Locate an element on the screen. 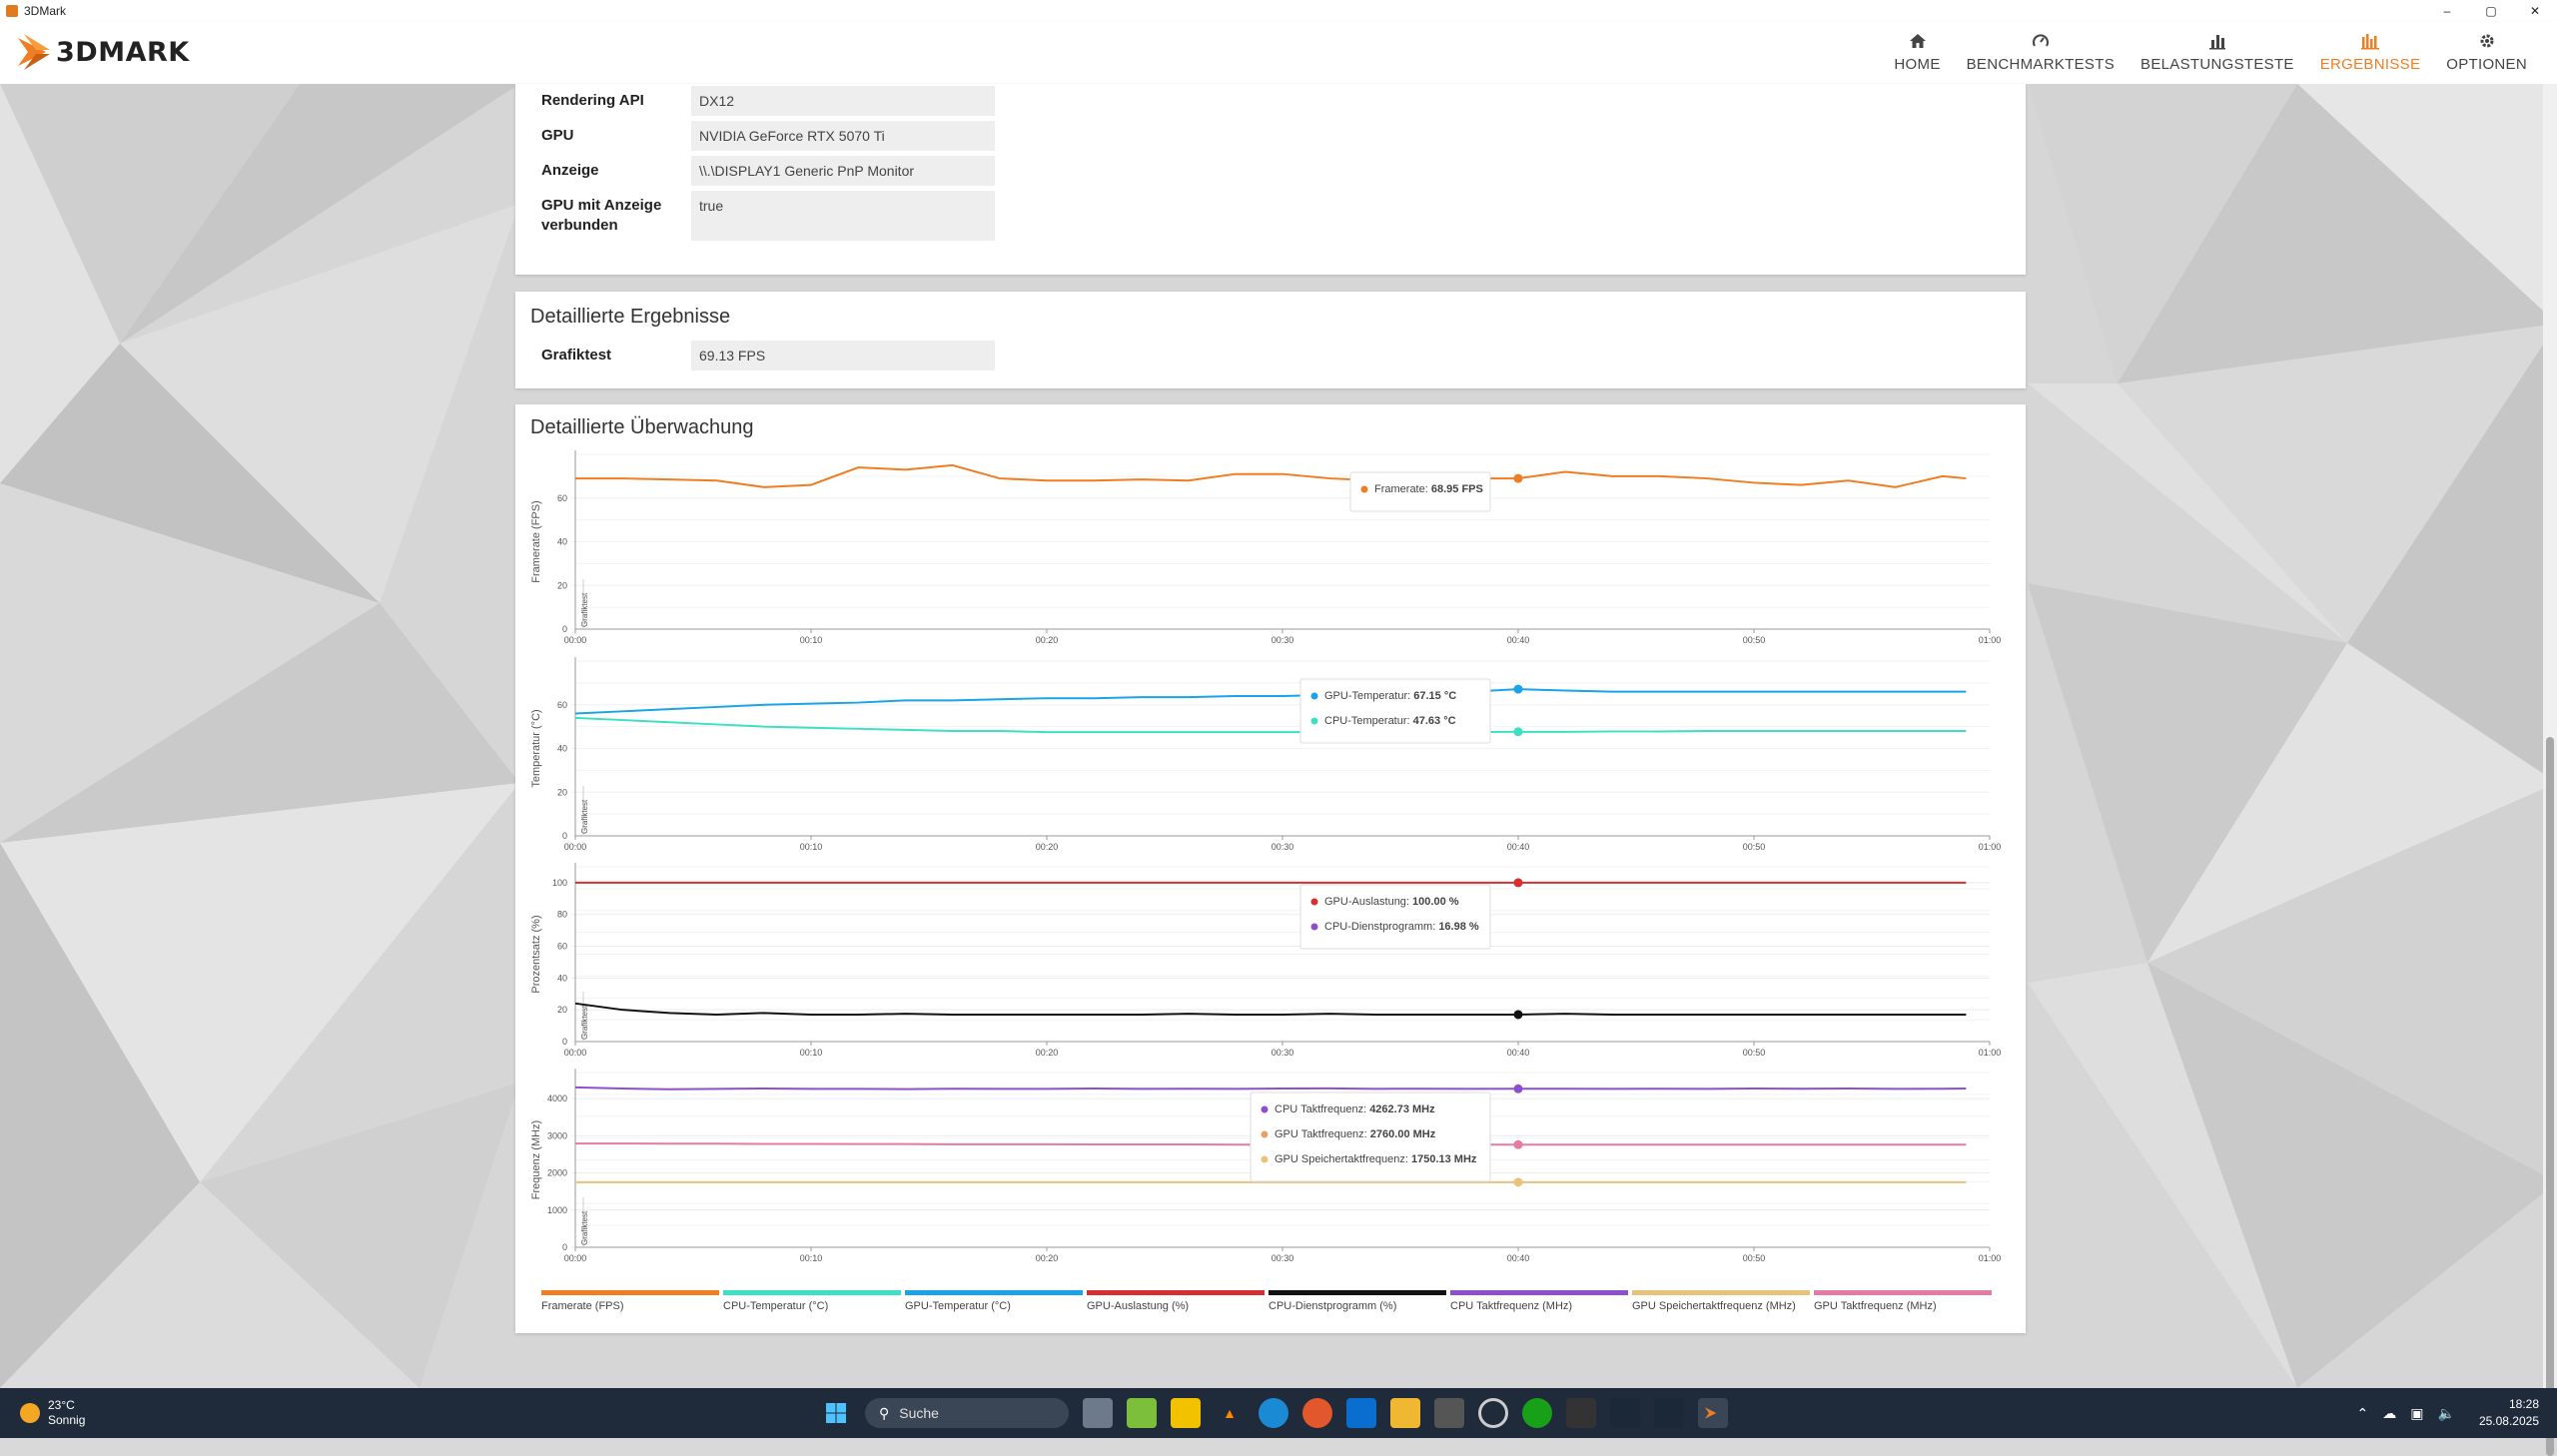  edge-icon is located at coordinates (1274, 1413).